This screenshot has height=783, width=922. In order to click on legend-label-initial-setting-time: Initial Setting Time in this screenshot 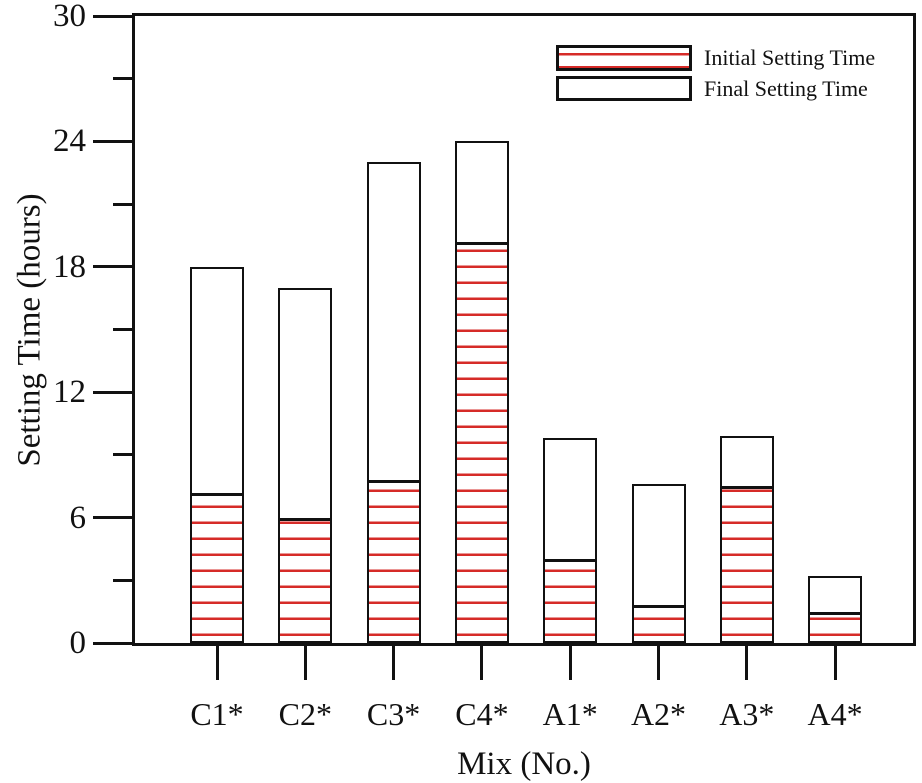, I will do `click(790, 57)`.